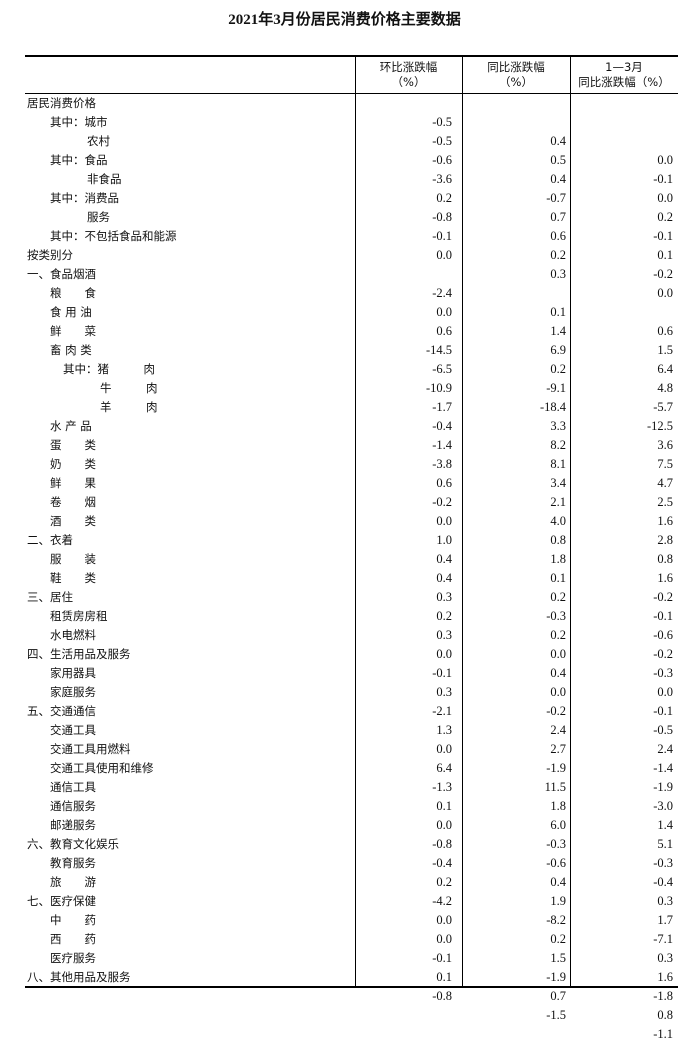 Image resolution: width=689 pixels, height=1044 pixels. I want to click on ytd-value: 0.6, so click(665, 331).